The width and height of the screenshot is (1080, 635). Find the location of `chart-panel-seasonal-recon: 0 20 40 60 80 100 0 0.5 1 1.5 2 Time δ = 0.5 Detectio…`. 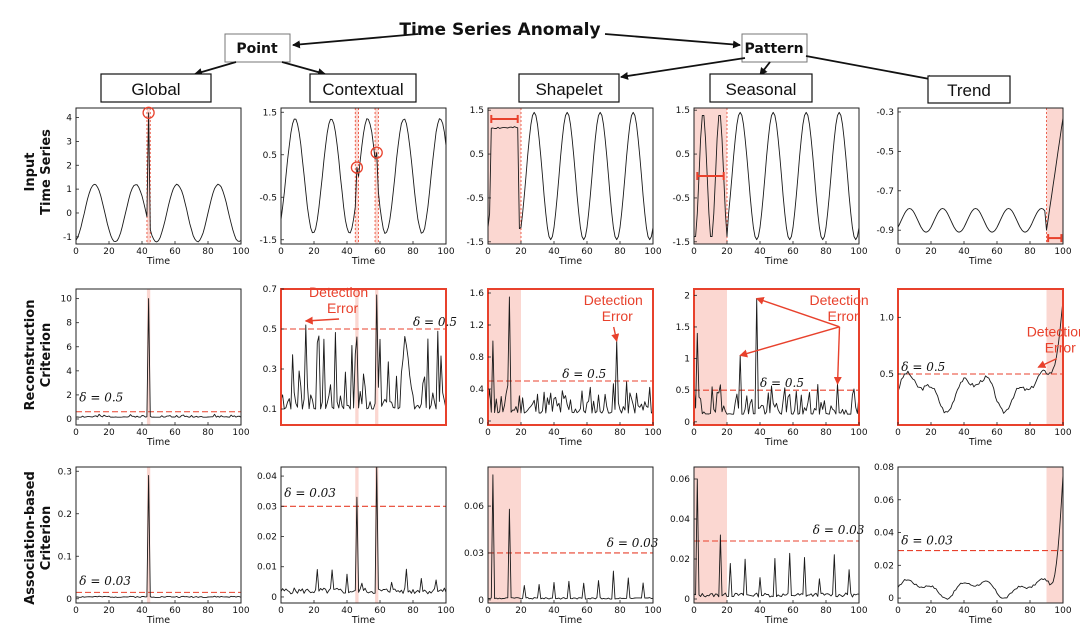

chart-panel-seasonal-recon: 0 20 40 60 80 100 0 0.5 1 1.5 2 Time δ = 0.5 Detectio… is located at coordinates (772, 368).